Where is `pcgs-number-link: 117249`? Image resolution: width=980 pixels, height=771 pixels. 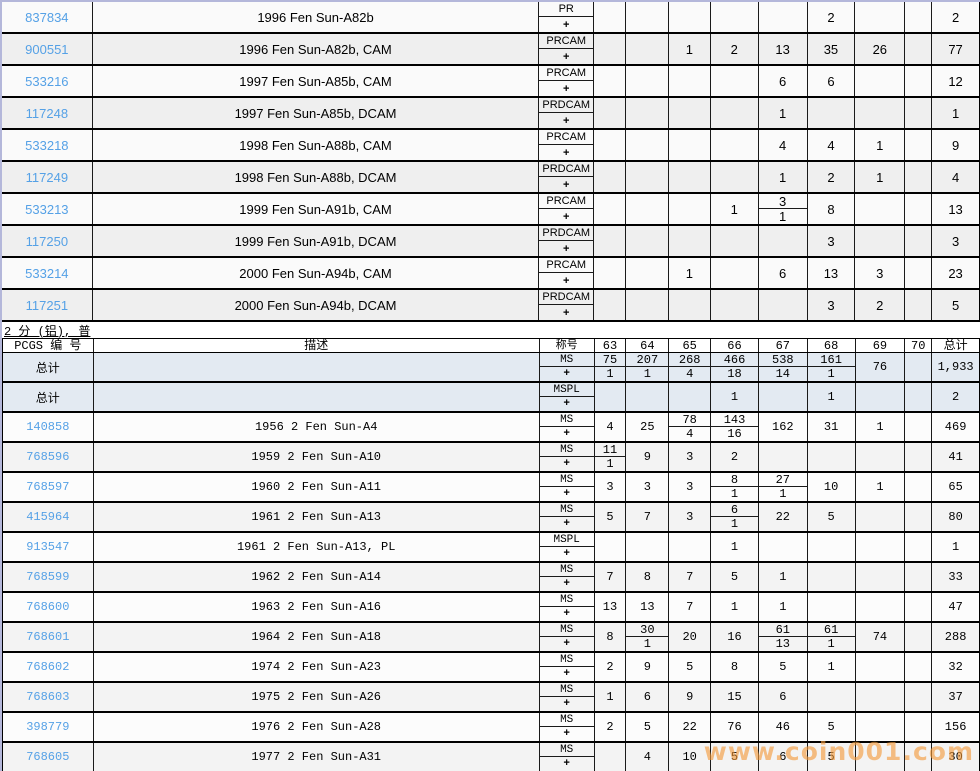 pcgs-number-link: 117249 is located at coordinates (47, 177).